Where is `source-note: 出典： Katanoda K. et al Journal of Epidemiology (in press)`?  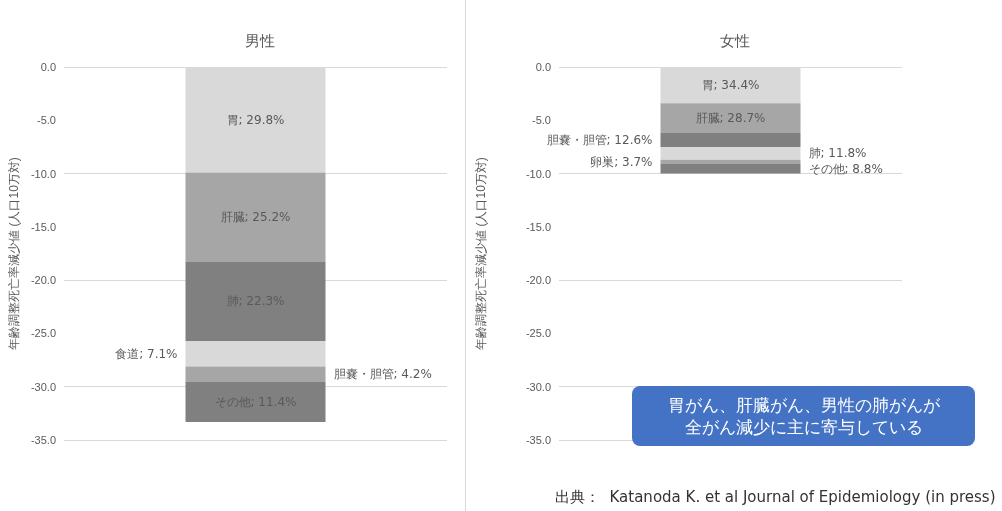
source-note: 出典： Katanoda K. et al Journal of Epidemiology (in press) is located at coordinates (775, 497).